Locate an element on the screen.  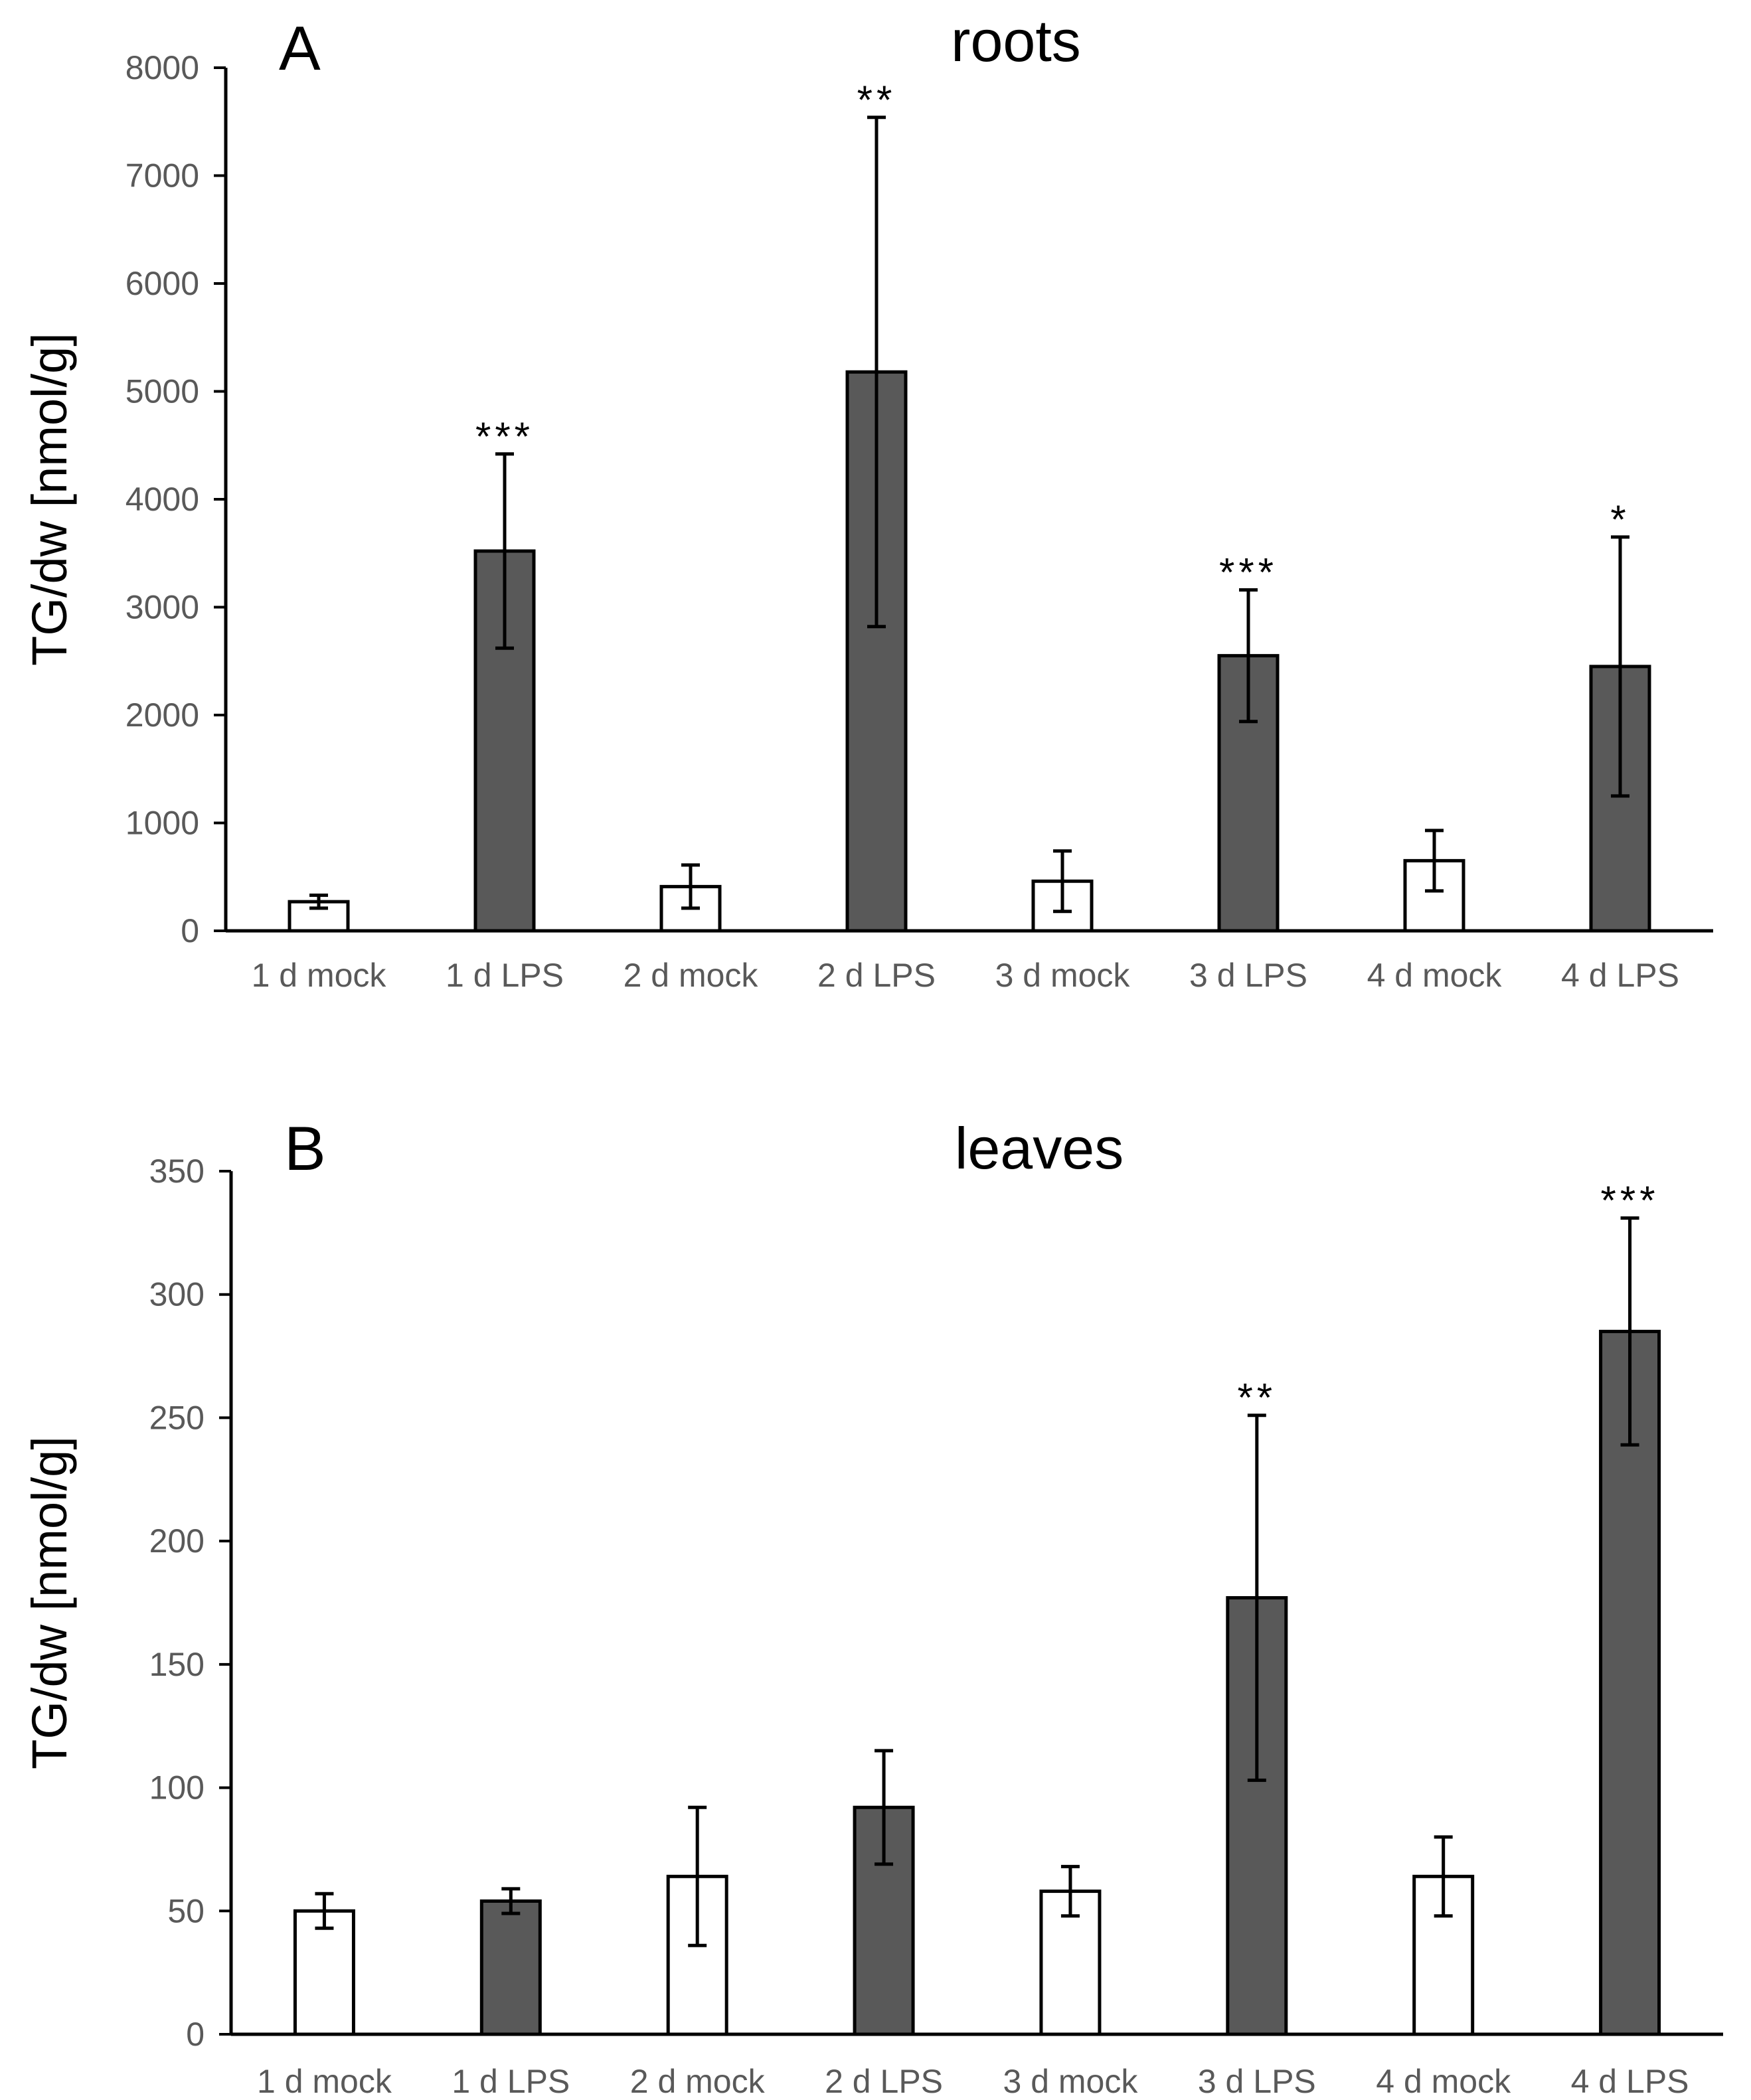
y-tick-label: 200 is located at coordinates (177, 1541).